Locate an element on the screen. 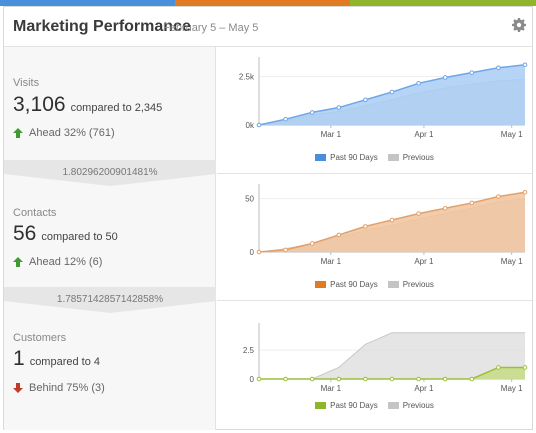 The width and height of the screenshot is (536, 433). y-tick-label: 50 is located at coordinates (249, 199).